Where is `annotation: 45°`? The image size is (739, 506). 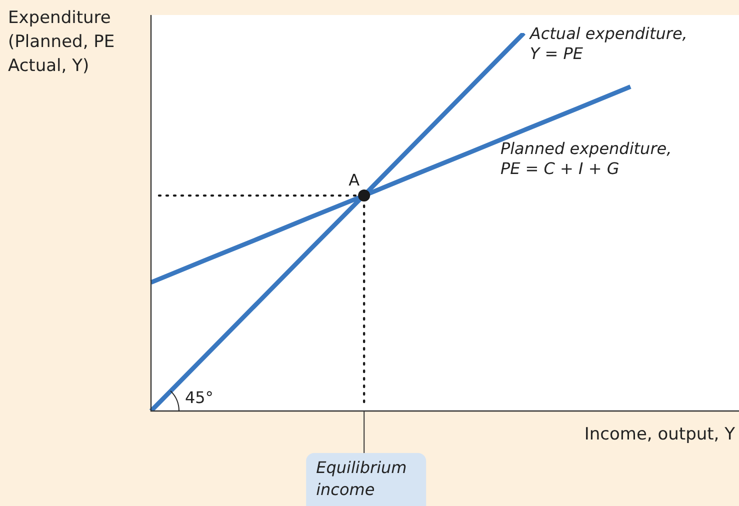
annotation: 45° is located at coordinates (199, 398).